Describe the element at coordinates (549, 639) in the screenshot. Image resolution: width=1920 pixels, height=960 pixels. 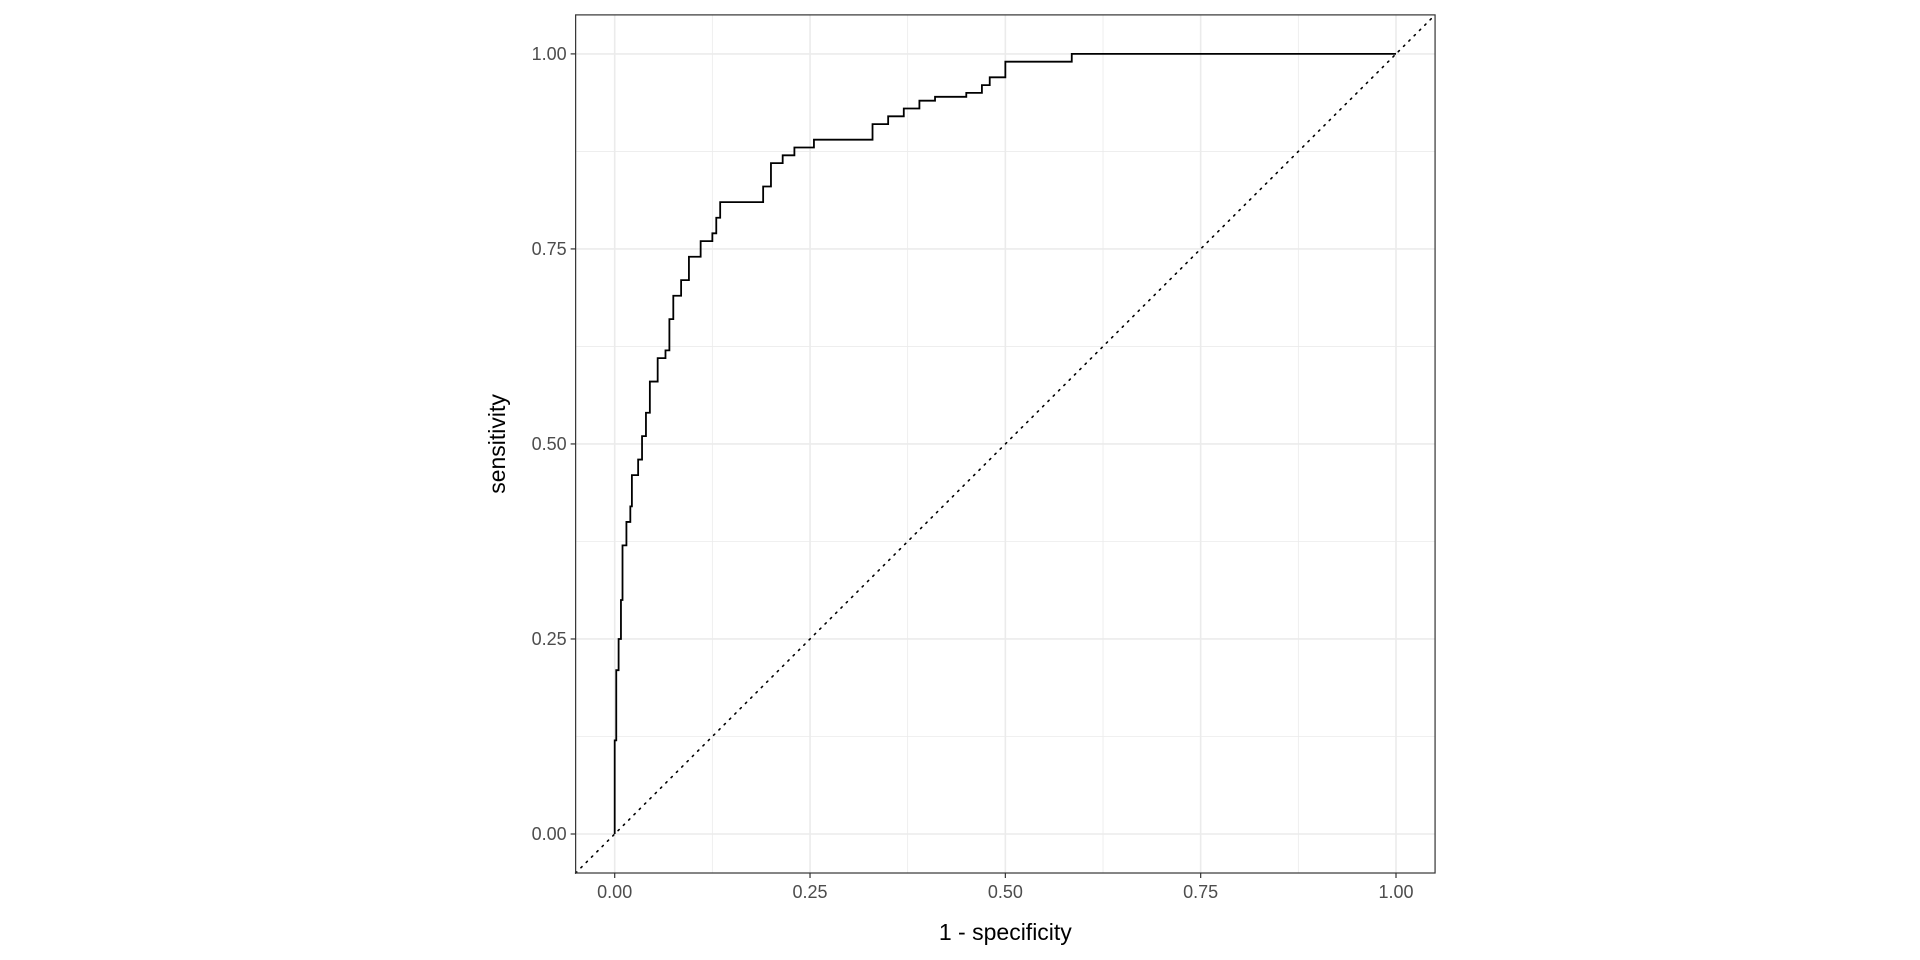
I see `y-tick-label: 0.25` at that location.